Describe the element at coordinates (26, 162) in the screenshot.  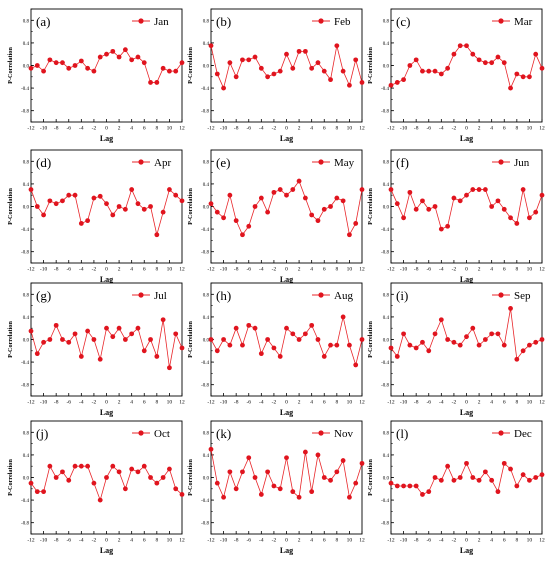
I see `y-tick-label: 0.8` at that location.